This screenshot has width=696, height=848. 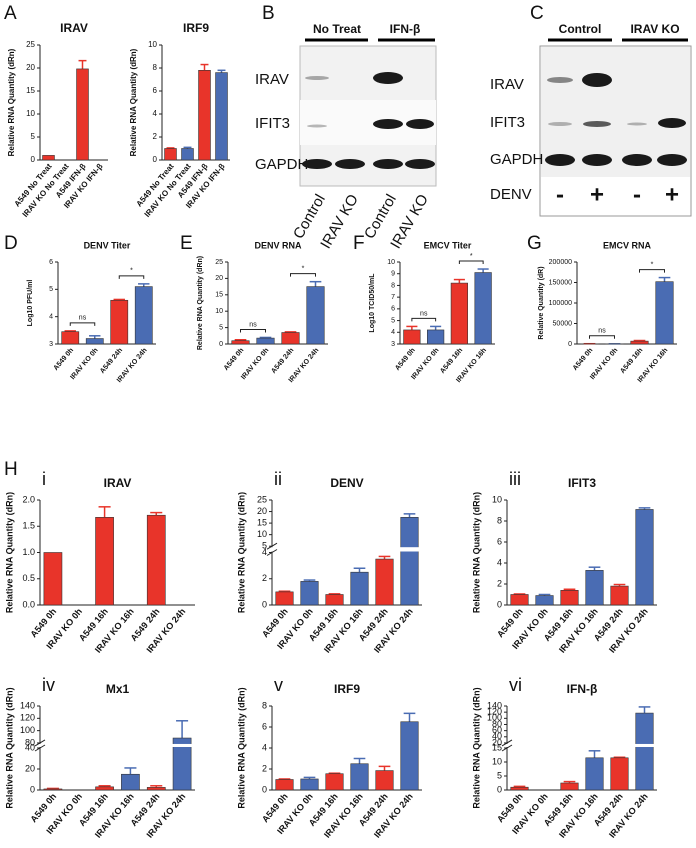 I want to click on y-tick-label: 0.0, so click(x=28, y=604).